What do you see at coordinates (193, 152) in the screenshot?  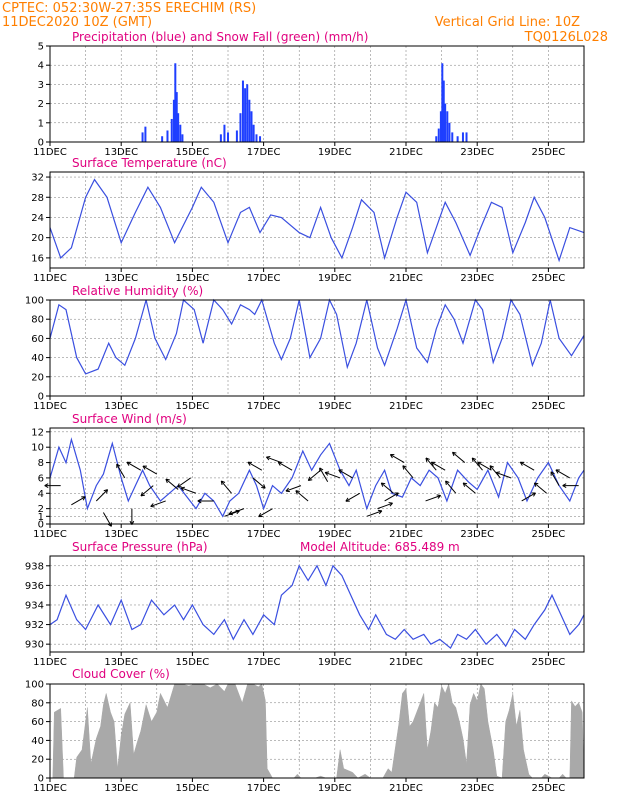 I see `precip-xtick-label: 15DEC` at bounding box center [193, 152].